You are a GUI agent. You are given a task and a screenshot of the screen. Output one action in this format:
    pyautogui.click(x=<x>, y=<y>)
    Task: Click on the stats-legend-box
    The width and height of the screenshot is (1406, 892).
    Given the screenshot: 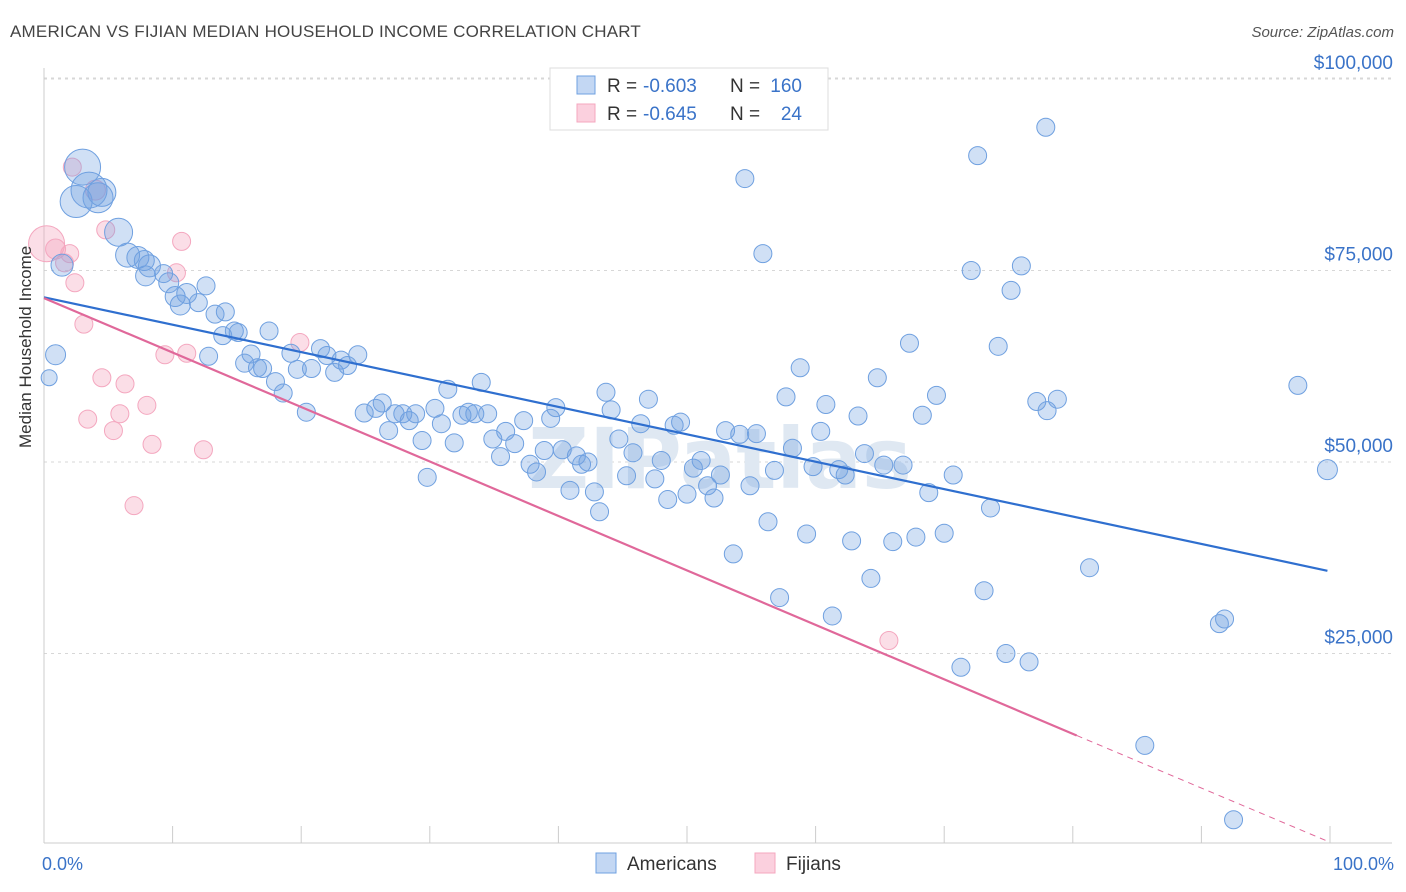 What is the action you would take?
    pyautogui.click(x=689, y=99)
    